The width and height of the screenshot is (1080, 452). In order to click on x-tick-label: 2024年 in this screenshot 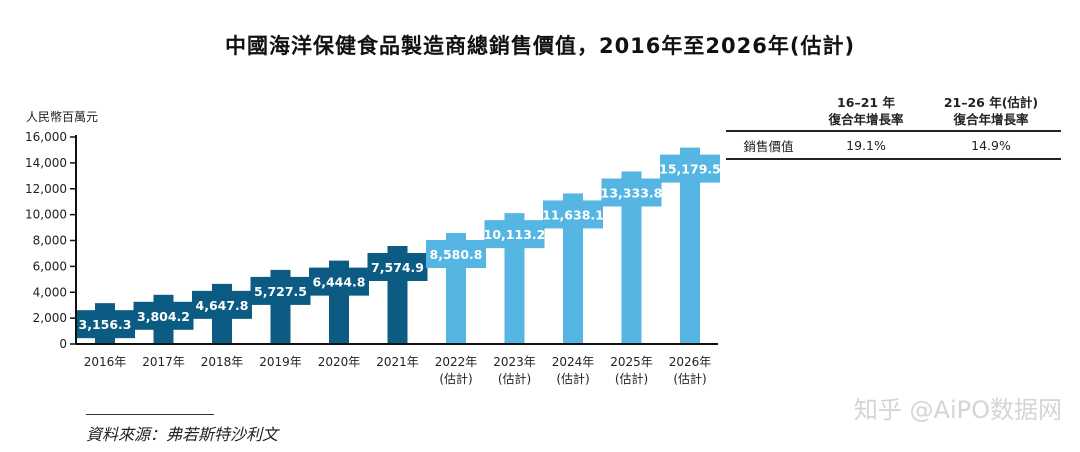, I will do `click(573, 362)`.